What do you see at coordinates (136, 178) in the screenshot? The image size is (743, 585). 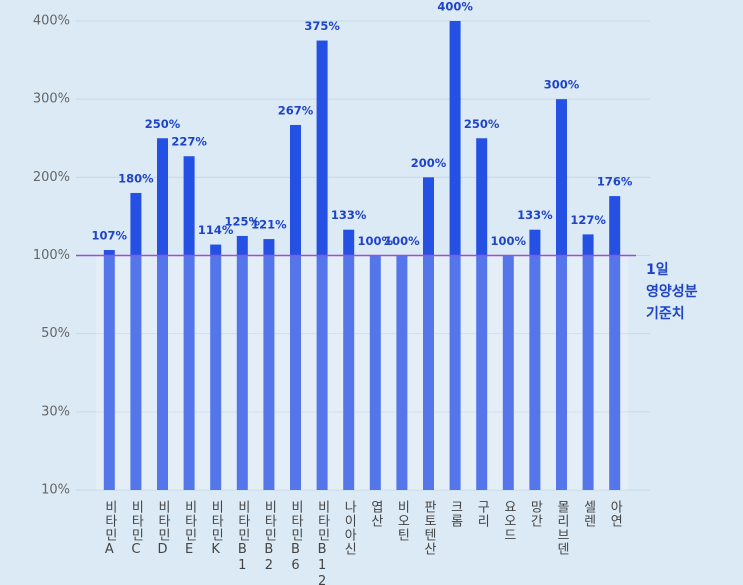 I see `value-label: 180%` at bounding box center [136, 178].